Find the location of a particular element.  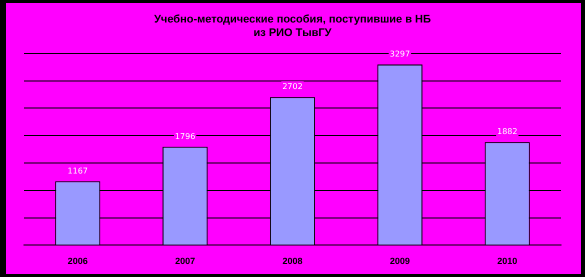

text: из РИО ТывГУ is located at coordinates (293, 32).